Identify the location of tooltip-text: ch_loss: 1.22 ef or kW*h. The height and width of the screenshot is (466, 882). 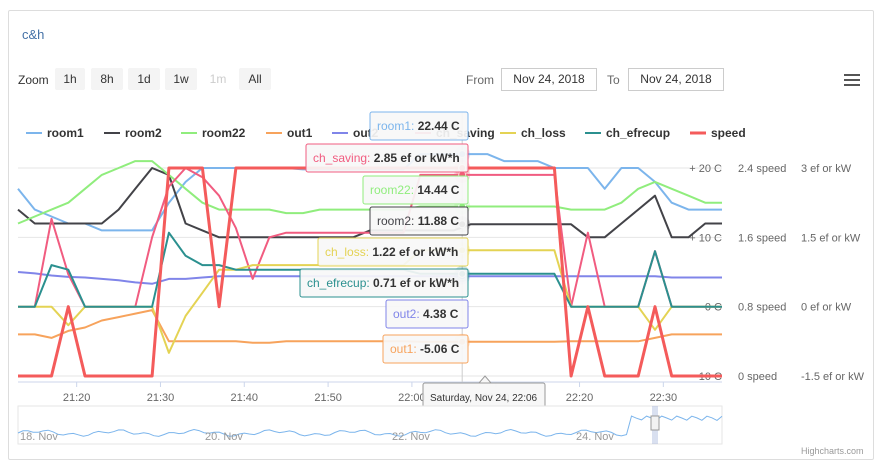
(391, 252).